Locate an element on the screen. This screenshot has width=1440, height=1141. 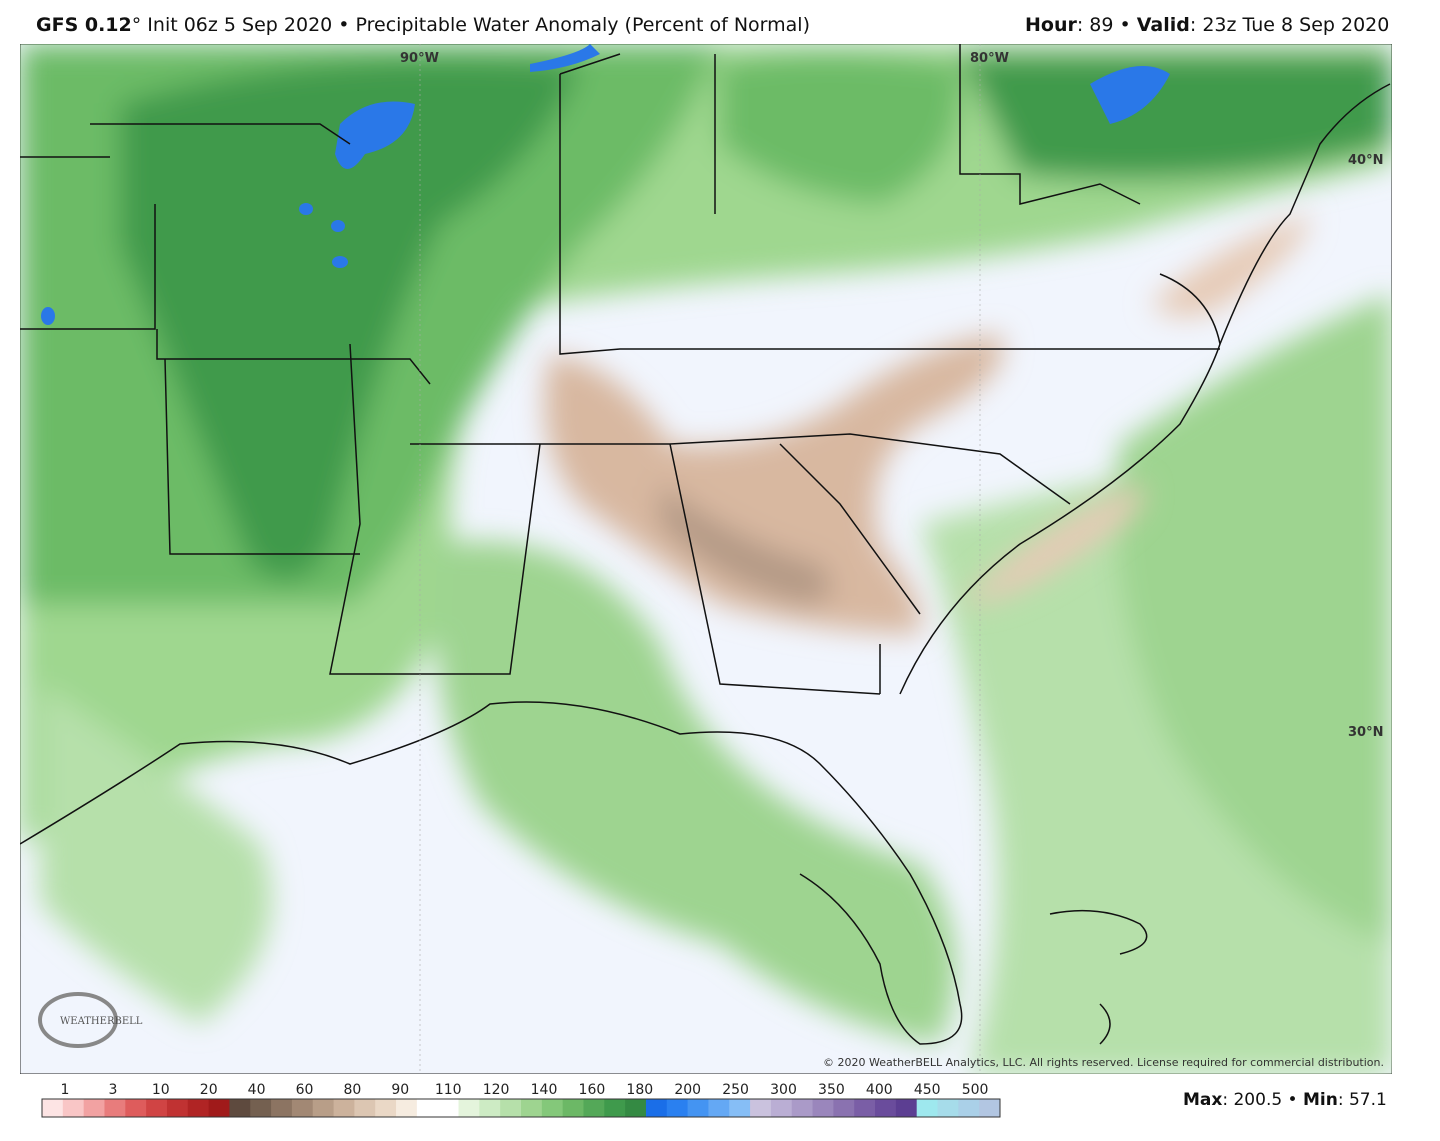
colorbar-tick-label: 40 is located at coordinates (257, 1090).